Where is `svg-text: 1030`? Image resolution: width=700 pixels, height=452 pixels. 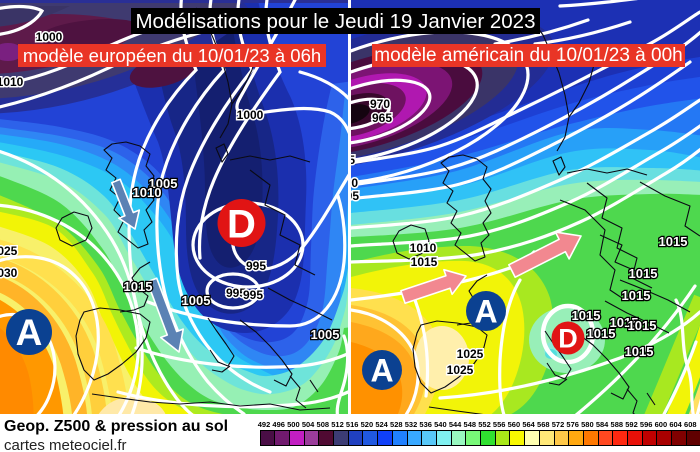
svg-text: 1030 is located at coordinates (9, 273).